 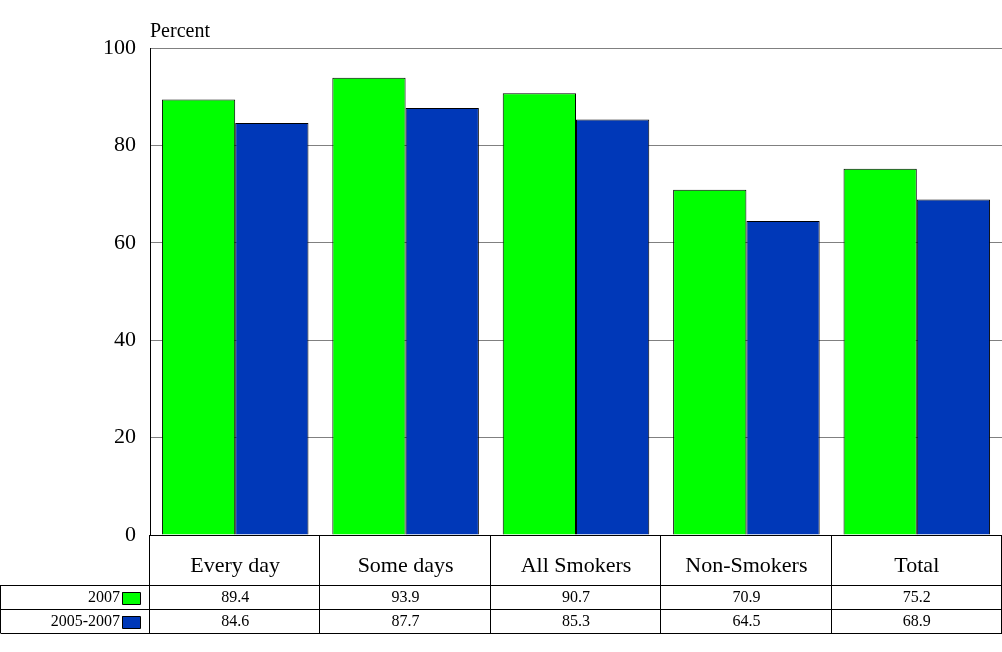 I want to click on data-label: 85.3, so click(x=576, y=621).